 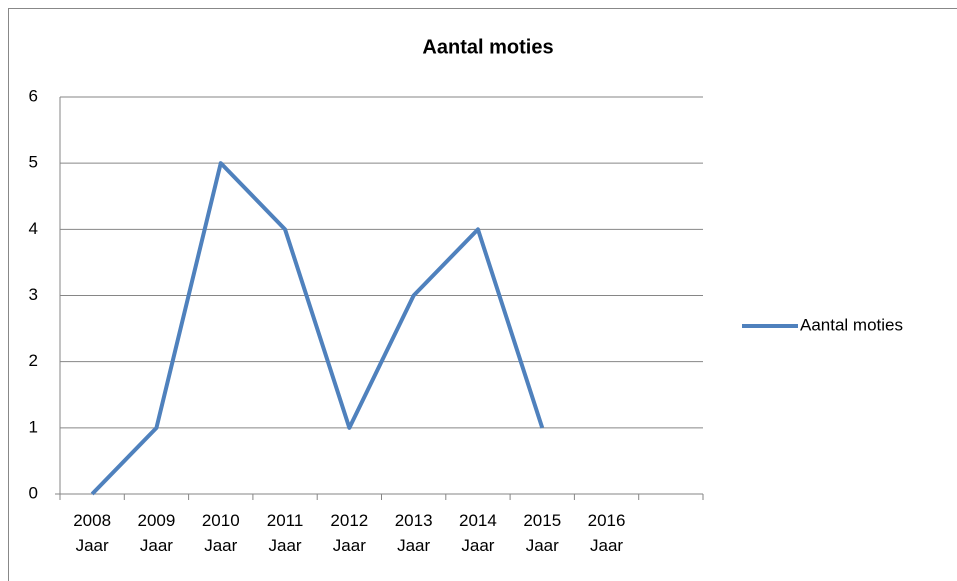 I want to click on y-tick-label: 6, so click(x=33, y=95).